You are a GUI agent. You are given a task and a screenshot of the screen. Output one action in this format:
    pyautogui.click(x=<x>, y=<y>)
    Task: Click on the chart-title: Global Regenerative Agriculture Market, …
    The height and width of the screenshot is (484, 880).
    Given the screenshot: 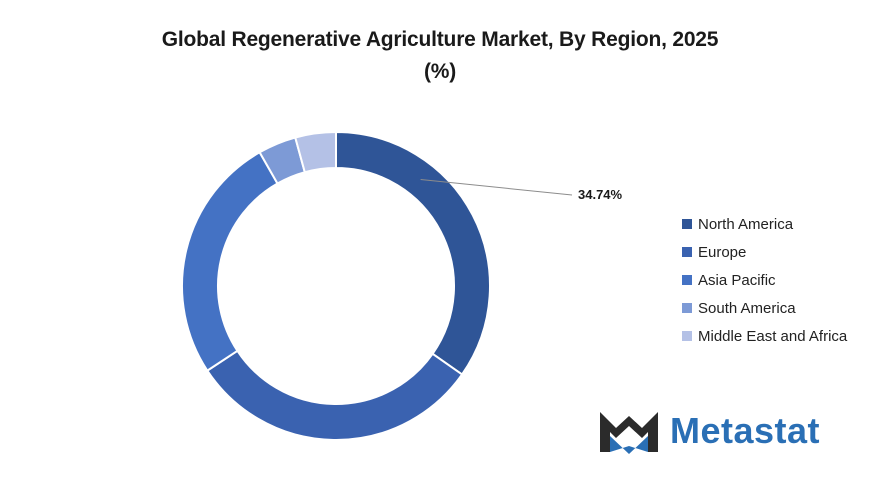 What is the action you would take?
    pyautogui.click(x=440, y=56)
    